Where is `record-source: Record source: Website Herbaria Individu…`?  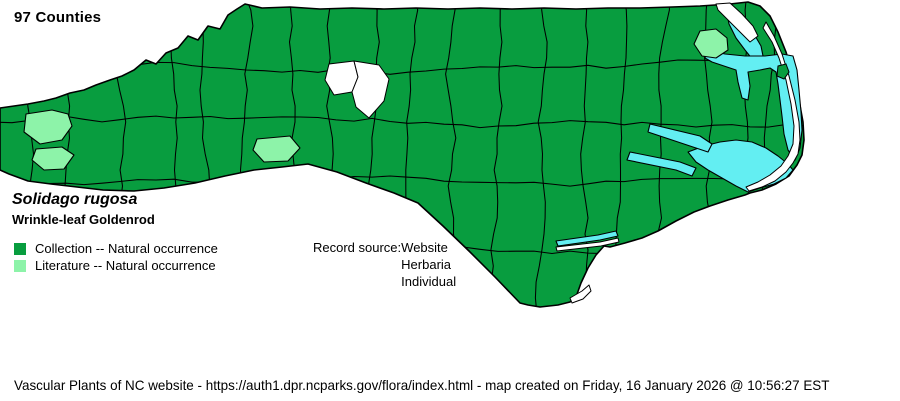
record-source: Record source: Website Herbaria Individu… is located at coordinates (384, 264).